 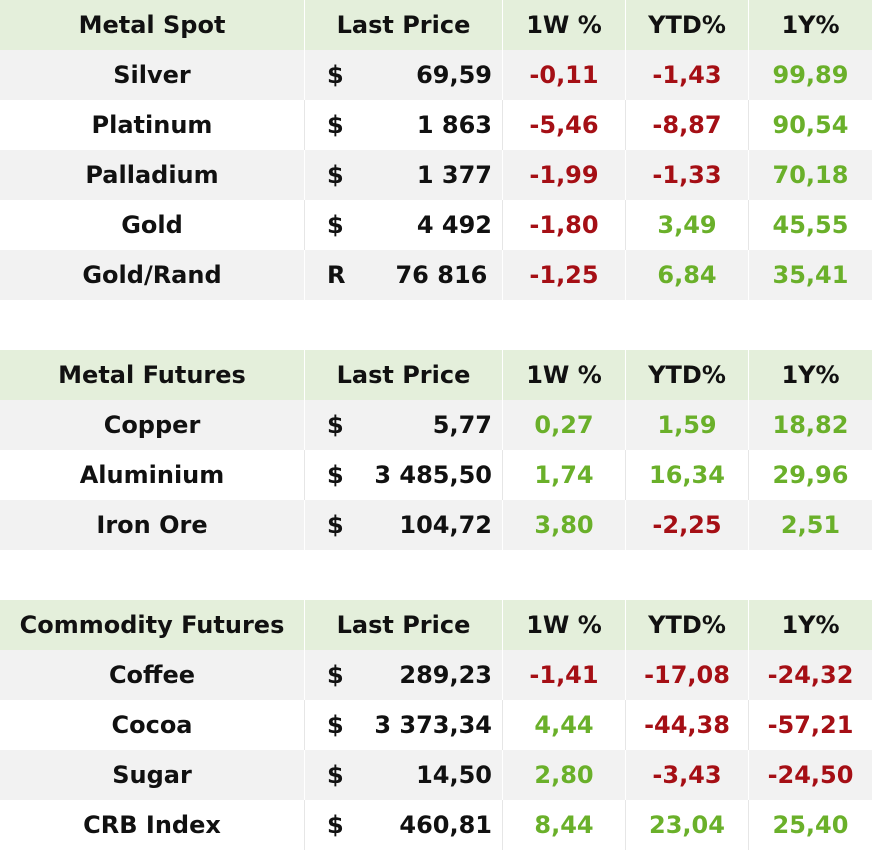 I want to click on row-name: Iron Ore, so click(x=152, y=525).